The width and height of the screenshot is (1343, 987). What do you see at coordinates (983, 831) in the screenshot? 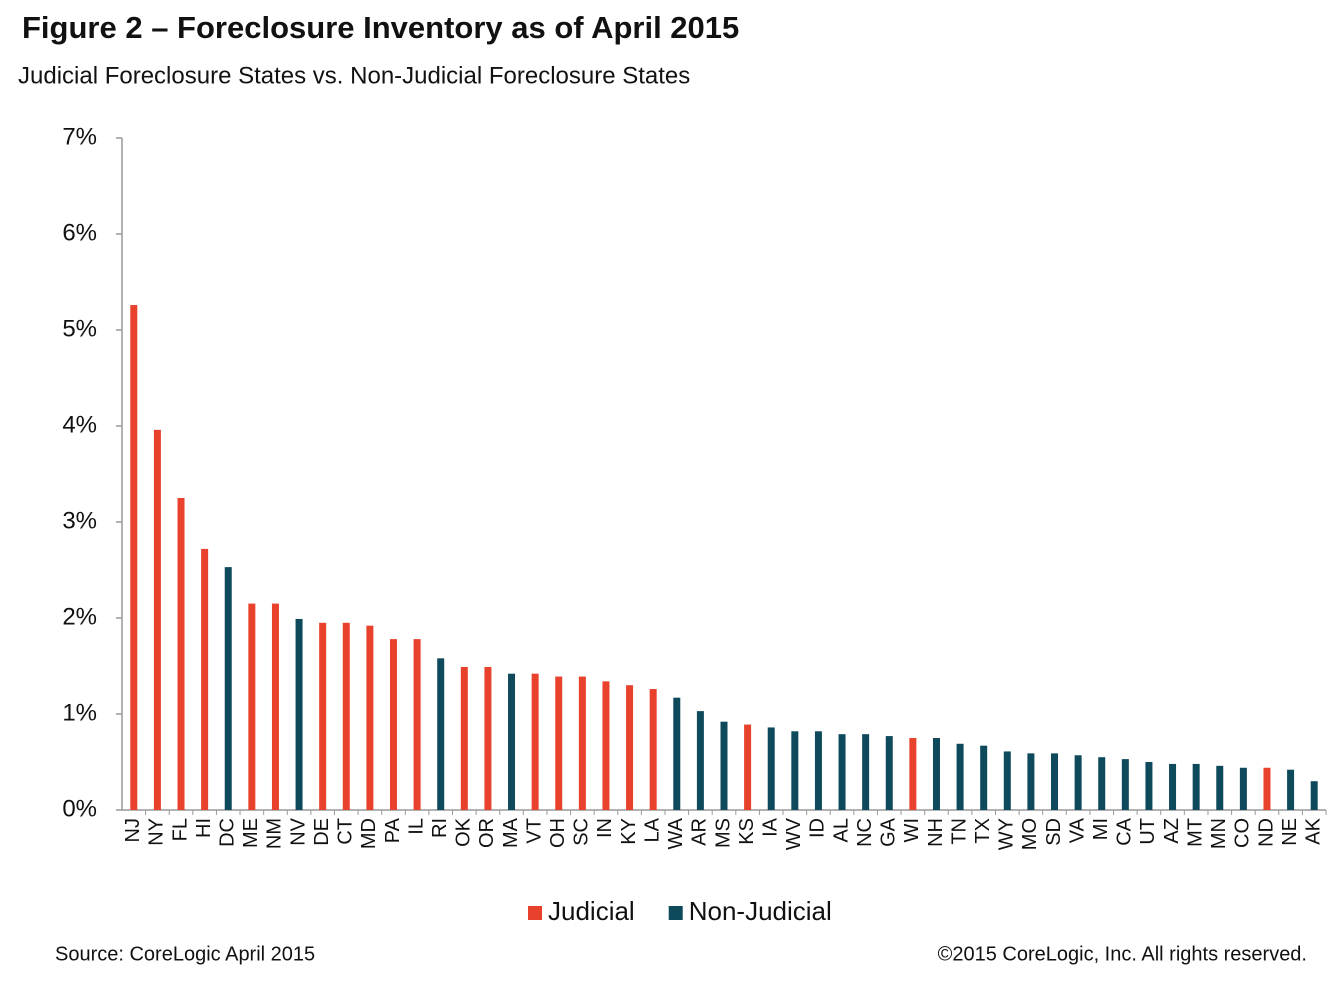
I see `x-tick-label: TX` at bounding box center [983, 831].